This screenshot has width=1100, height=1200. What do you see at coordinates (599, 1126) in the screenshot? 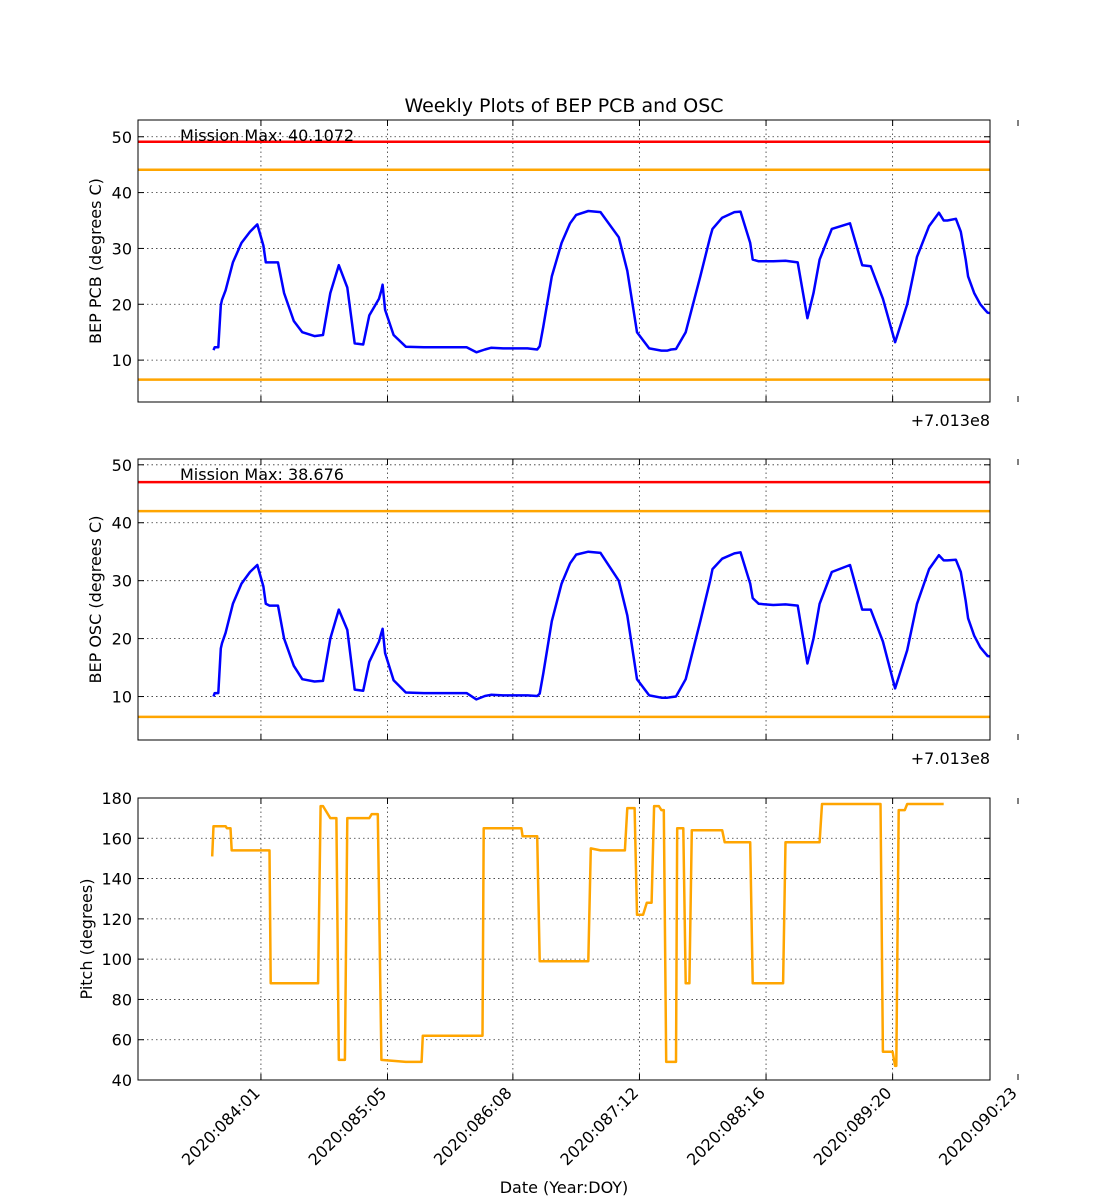
I see `x-tick-label: 2020:087:12` at bounding box center [599, 1126].